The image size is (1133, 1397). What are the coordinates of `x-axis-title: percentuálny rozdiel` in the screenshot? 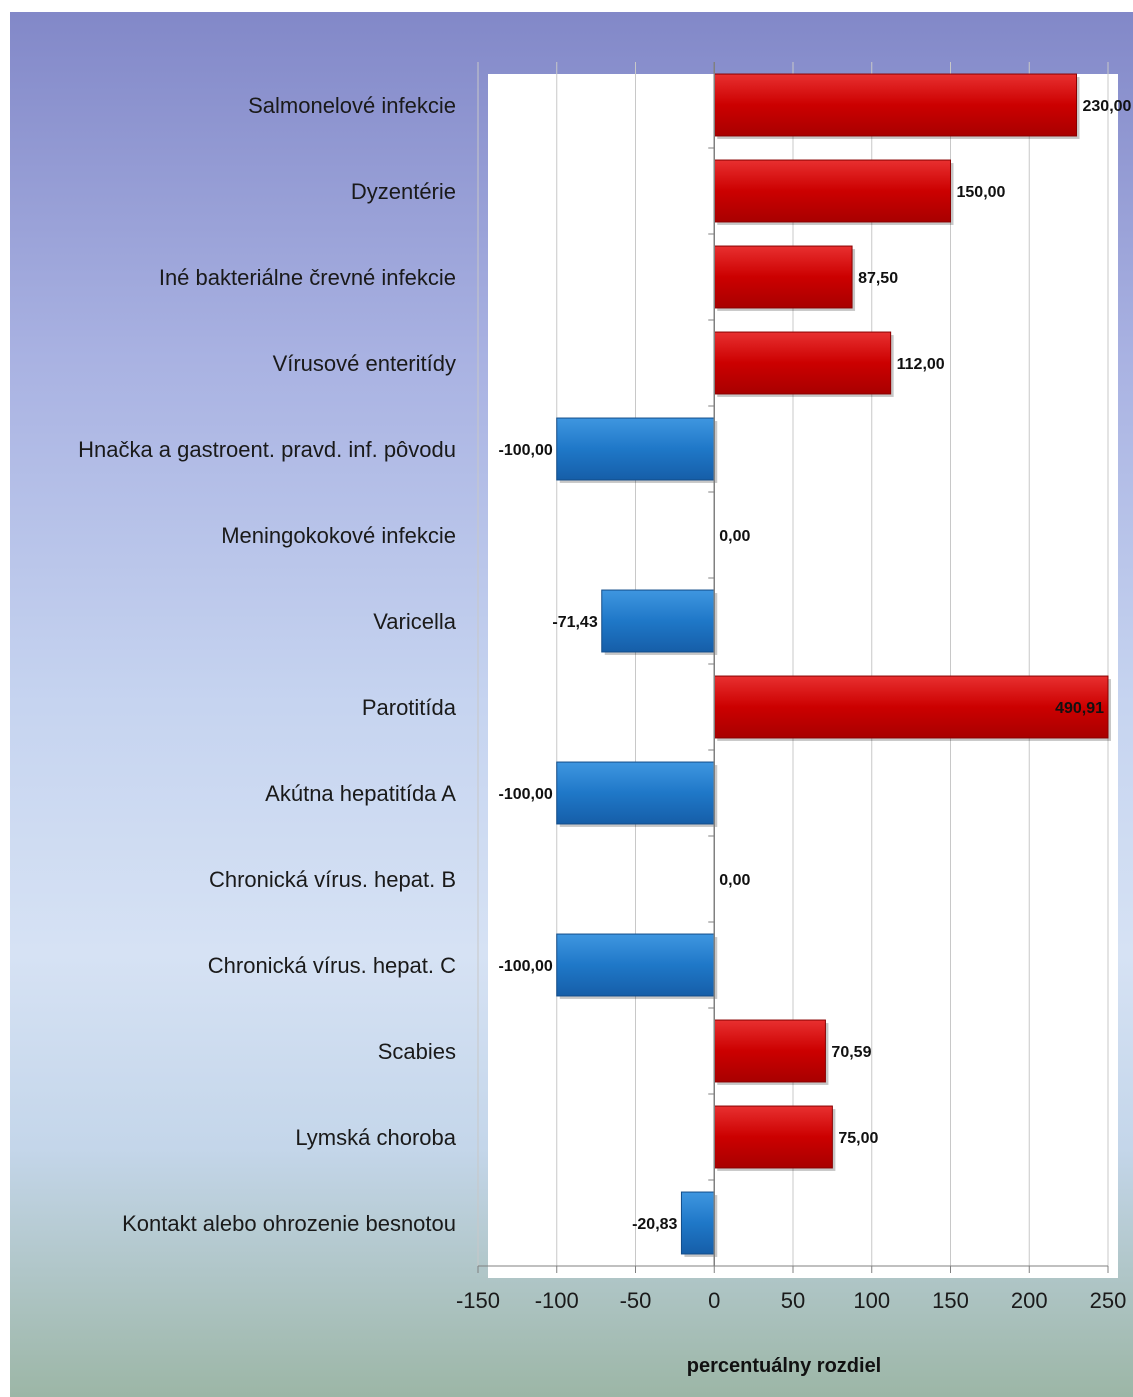 It's located at (784, 1366).